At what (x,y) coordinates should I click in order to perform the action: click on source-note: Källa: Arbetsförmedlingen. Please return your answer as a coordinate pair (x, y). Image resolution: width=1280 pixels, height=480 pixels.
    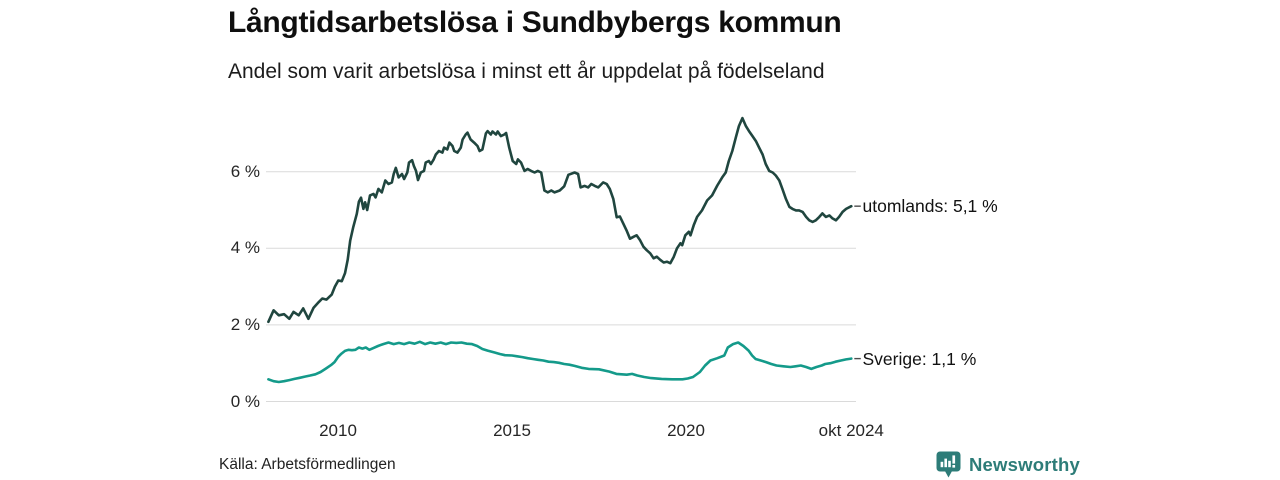
    Looking at the image, I should click on (307, 464).